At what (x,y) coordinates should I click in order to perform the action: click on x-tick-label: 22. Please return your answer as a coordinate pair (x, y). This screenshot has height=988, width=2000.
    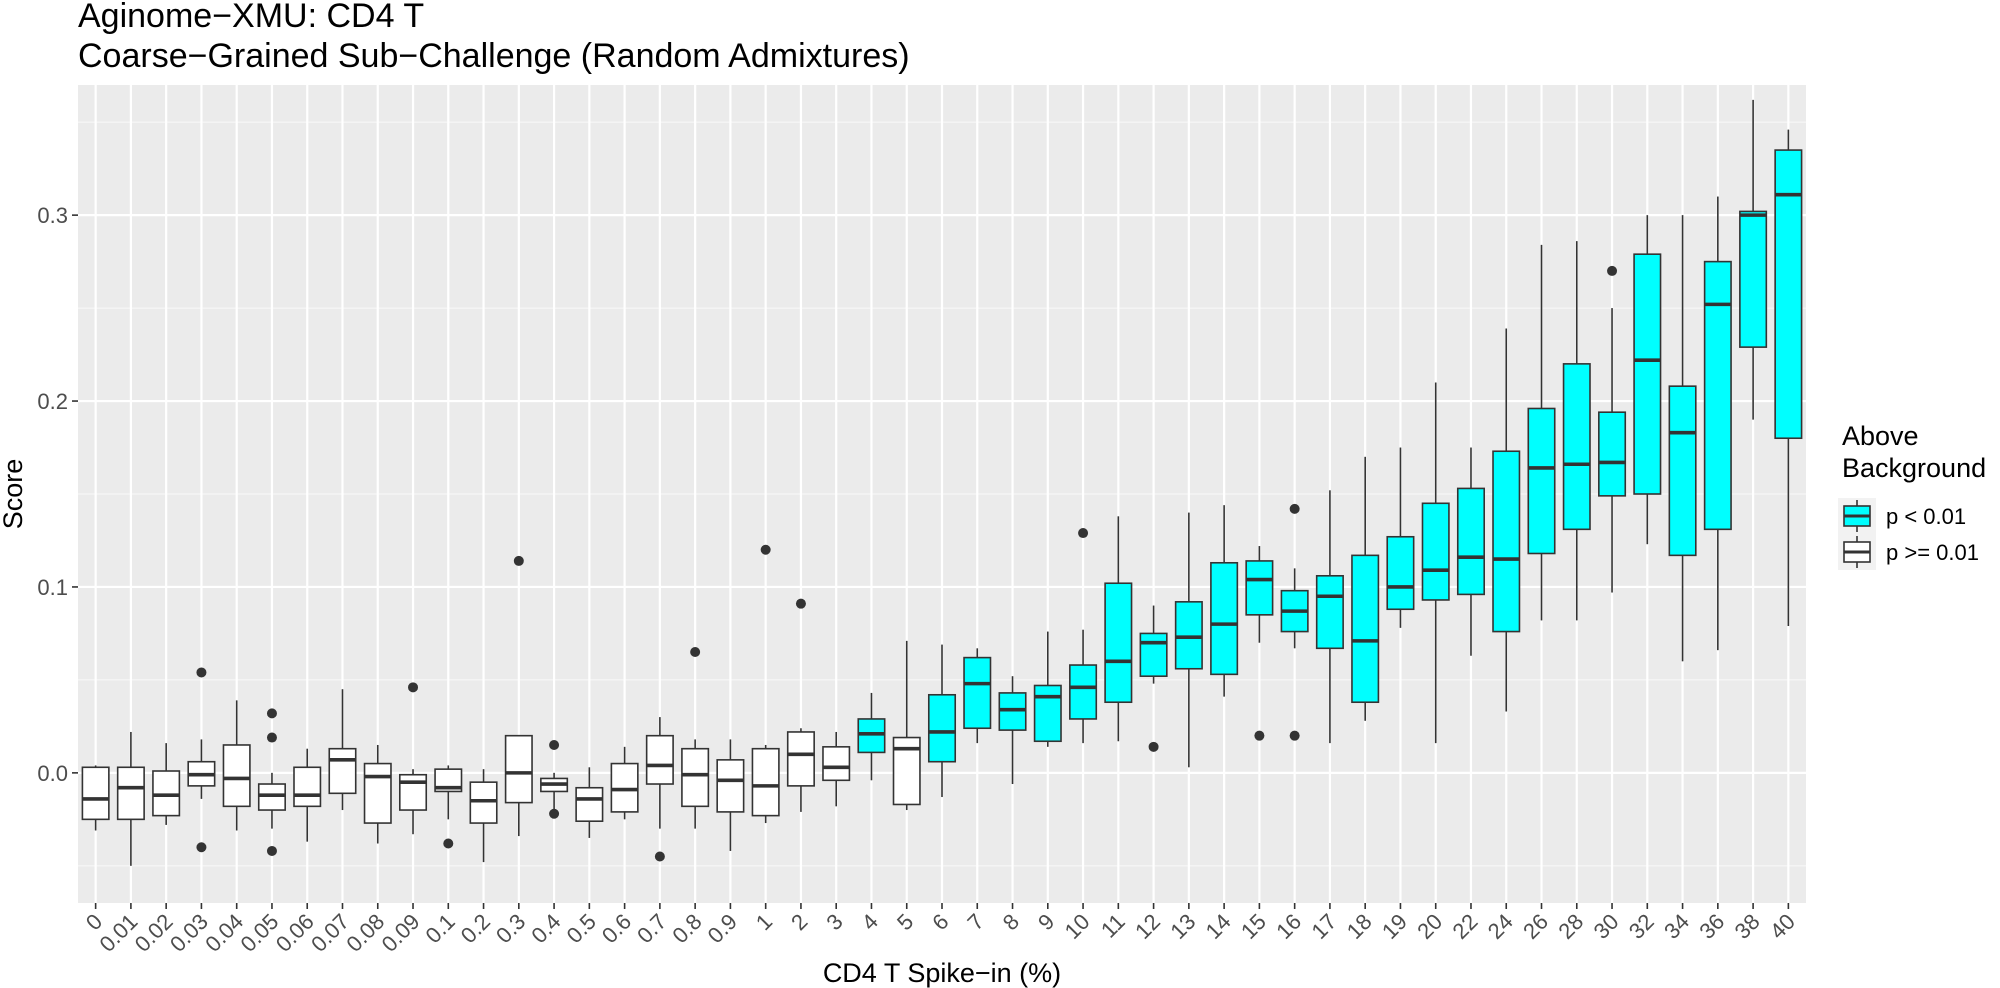
    Looking at the image, I should click on (1465, 926).